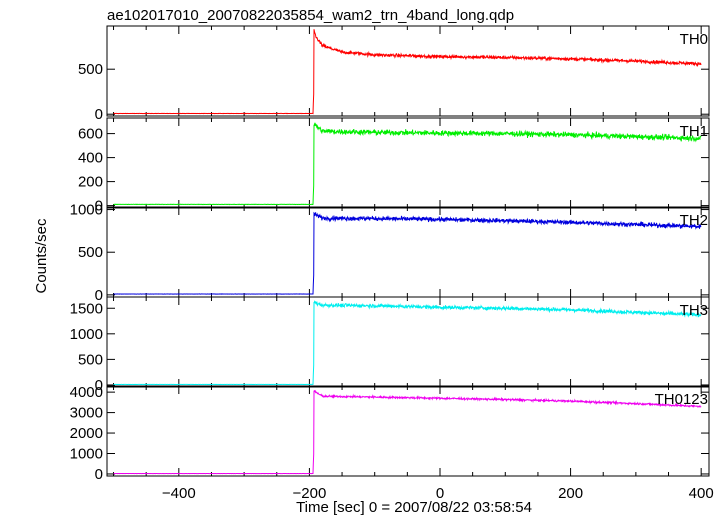 The image size is (724, 516). I want to click on x-tick-label: −200, so click(310, 493).